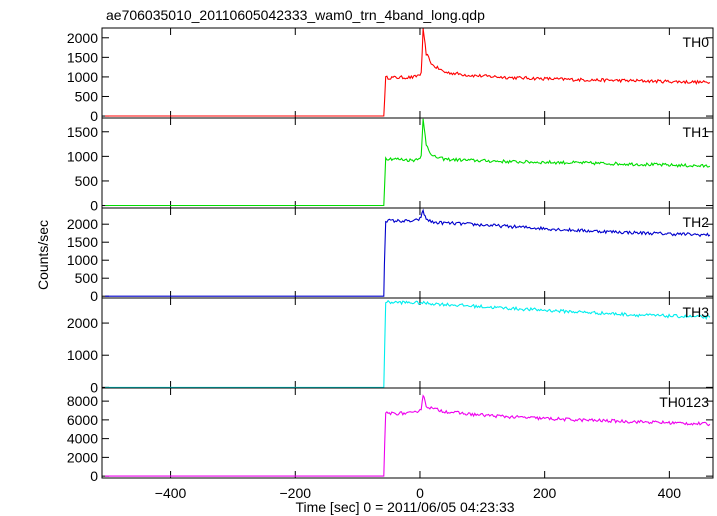 This screenshot has width=717, height=516. What do you see at coordinates (684, 402) in the screenshot?
I see `panel-label-th0123: TH0123` at bounding box center [684, 402].